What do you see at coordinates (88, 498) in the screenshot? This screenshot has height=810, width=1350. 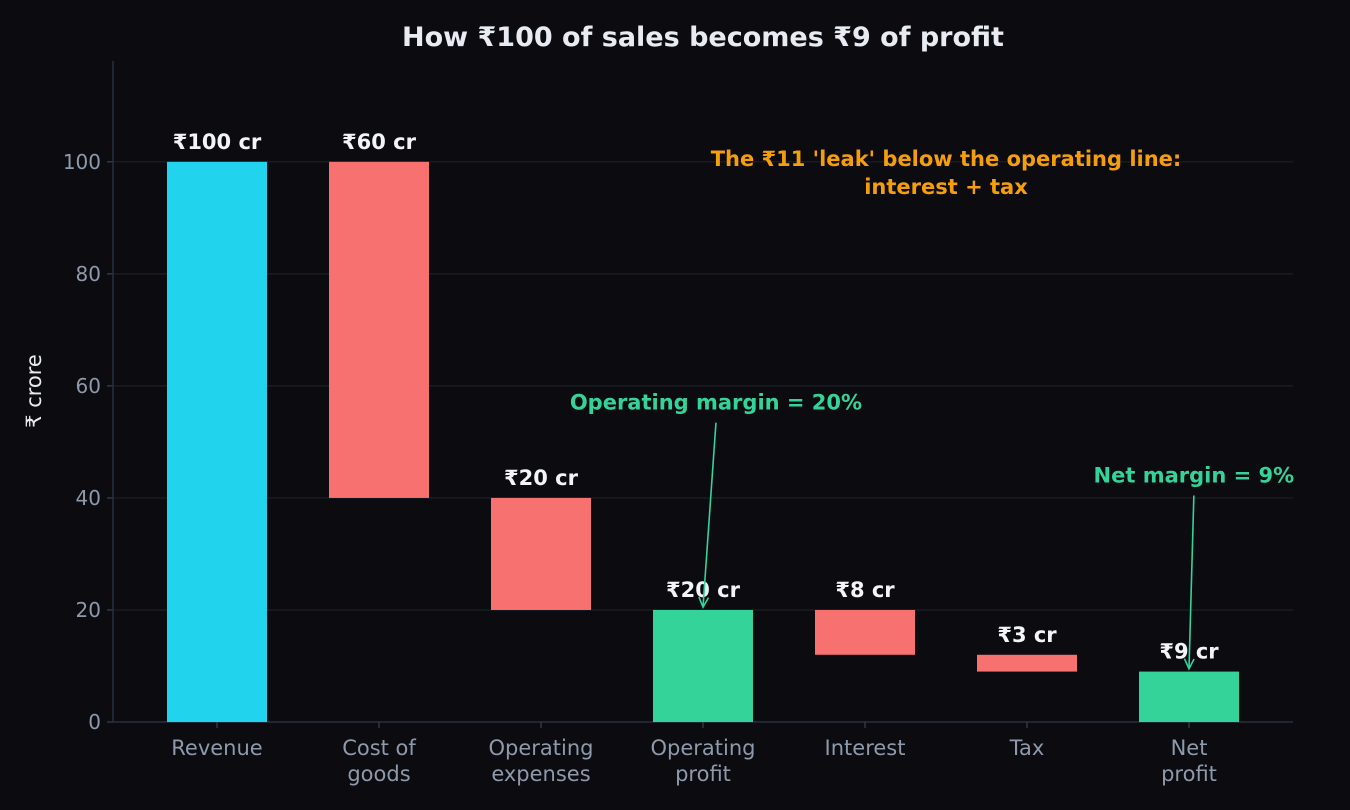 I see `y-tick-label: 40` at bounding box center [88, 498].